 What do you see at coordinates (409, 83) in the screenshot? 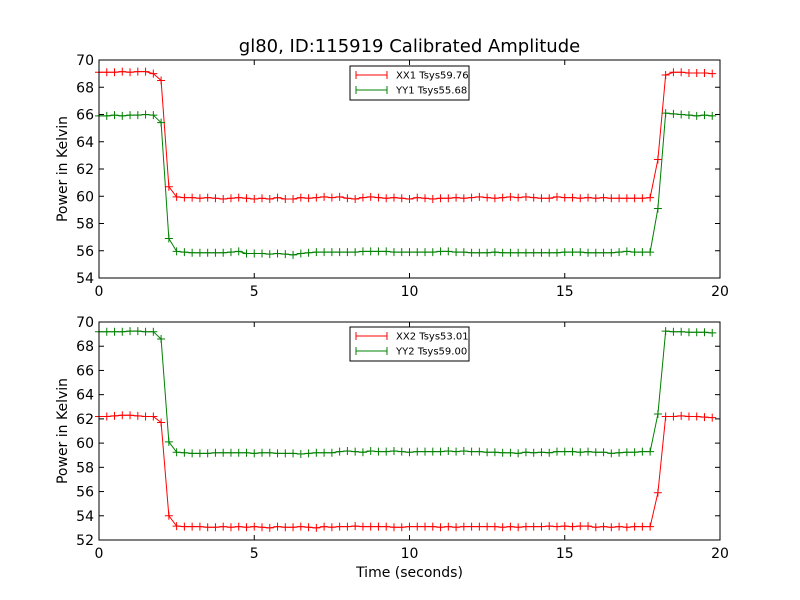
I see `legend: XX1 Tsys59.76 YY1 Tsys55.68` at bounding box center [409, 83].